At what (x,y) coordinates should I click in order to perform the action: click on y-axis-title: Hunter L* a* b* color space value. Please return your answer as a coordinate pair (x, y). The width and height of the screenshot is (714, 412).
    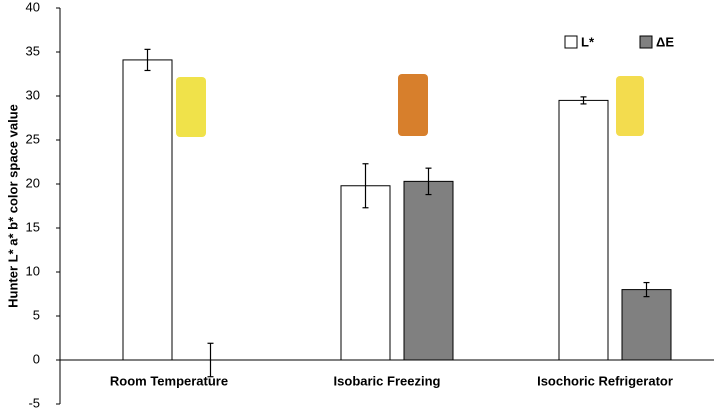
    Looking at the image, I should click on (12, 206).